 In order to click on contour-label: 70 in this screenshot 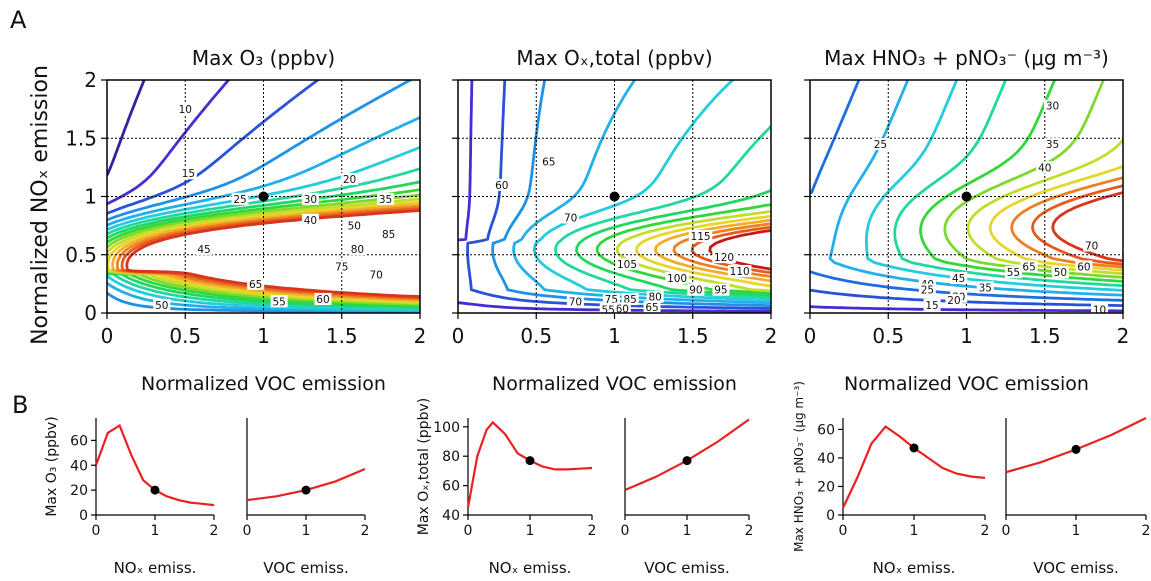, I will do `click(1091, 246)`.